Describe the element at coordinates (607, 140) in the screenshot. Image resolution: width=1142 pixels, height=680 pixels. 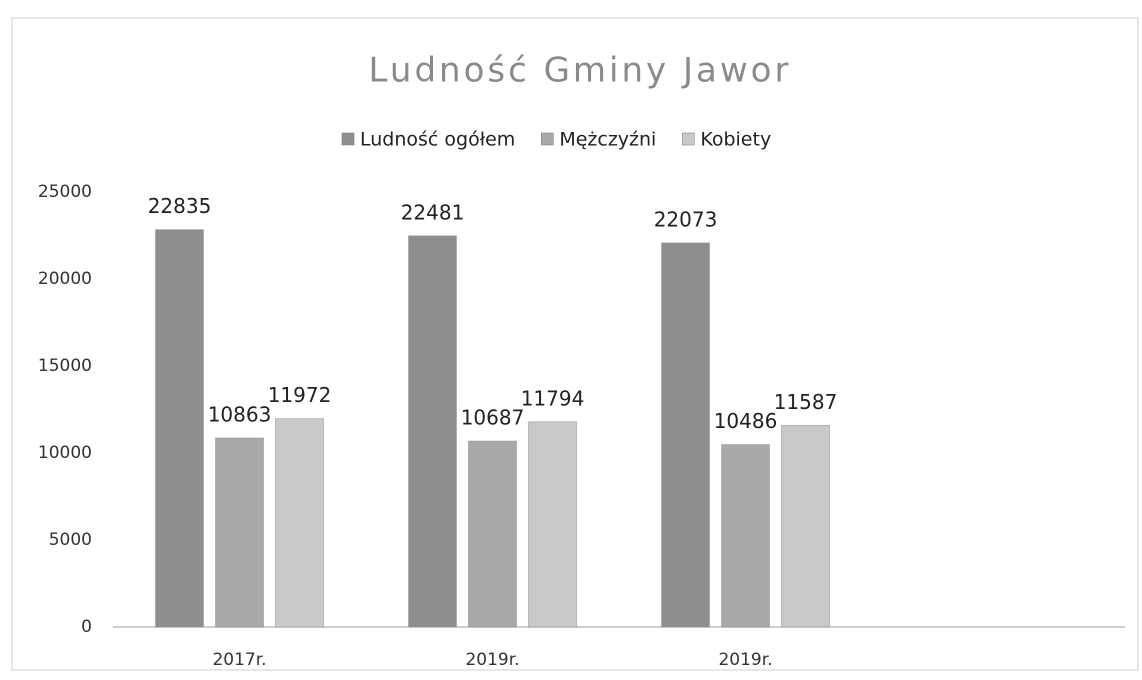
I see `legend-label: Mężczyźni` at that location.